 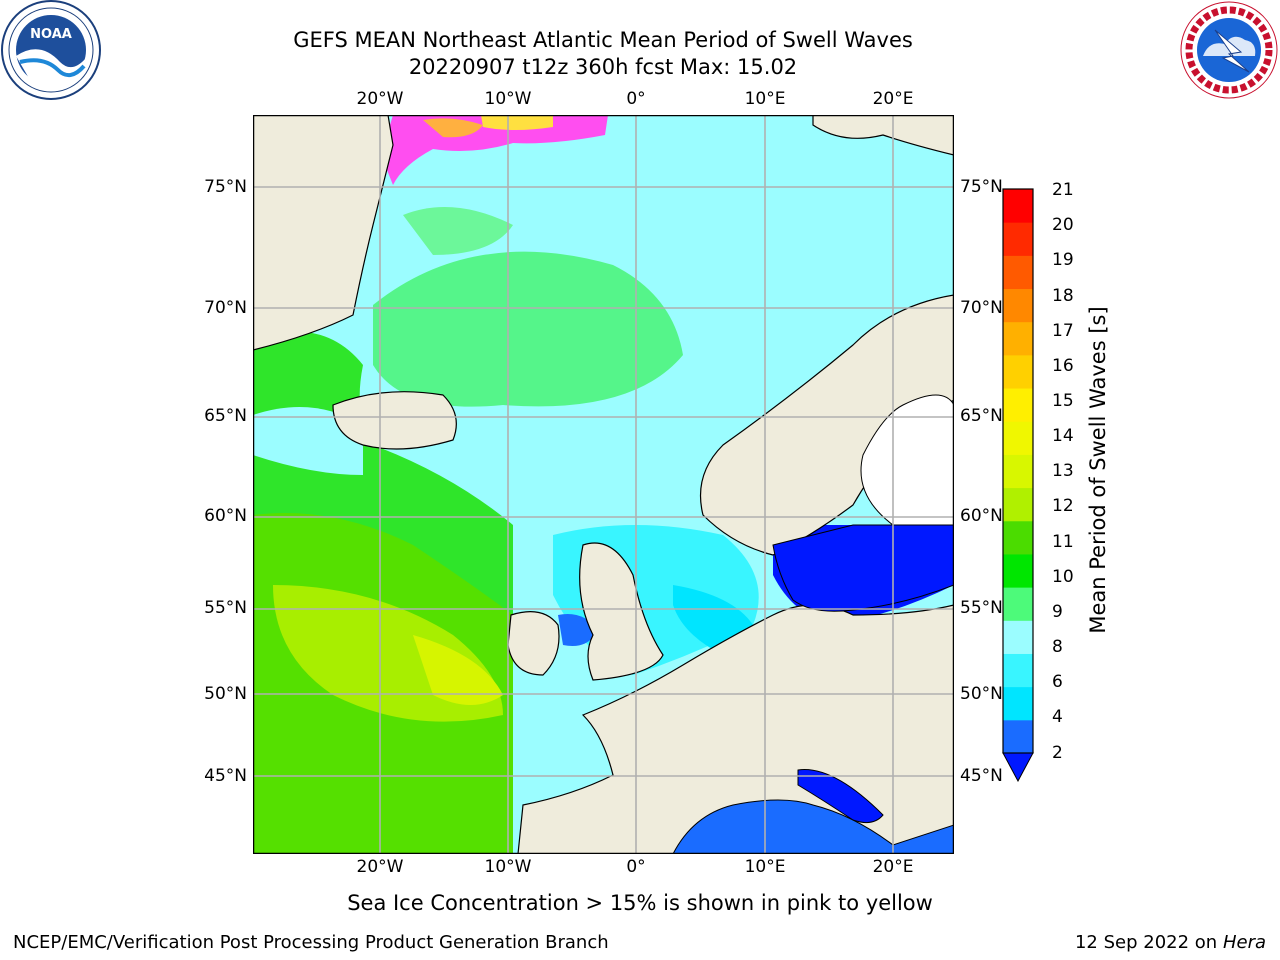 What do you see at coordinates (1063, 577) in the screenshot?
I see `colorbar-tick-10: 10` at bounding box center [1063, 577].